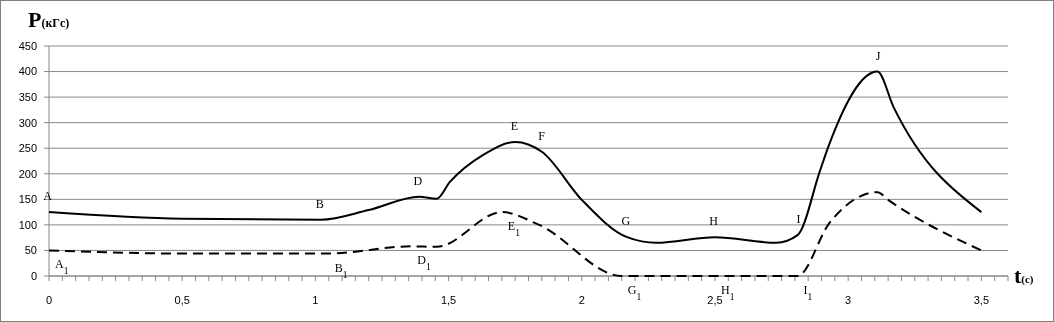 This screenshot has width=1054, height=322. What do you see at coordinates (49, 300) in the screenshot?
I see `x-tick-label: 0` at bounding box center [49, 300].